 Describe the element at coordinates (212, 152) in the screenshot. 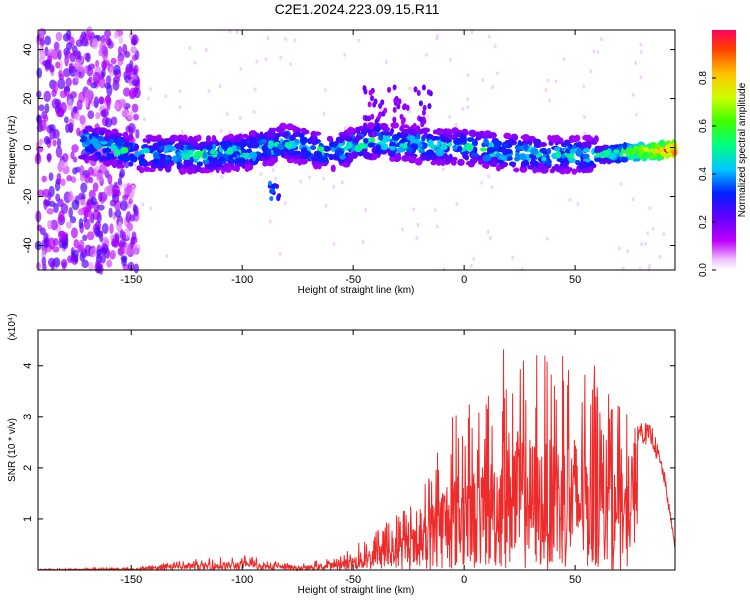

I see `spectrogram-cell-1968` at that location.